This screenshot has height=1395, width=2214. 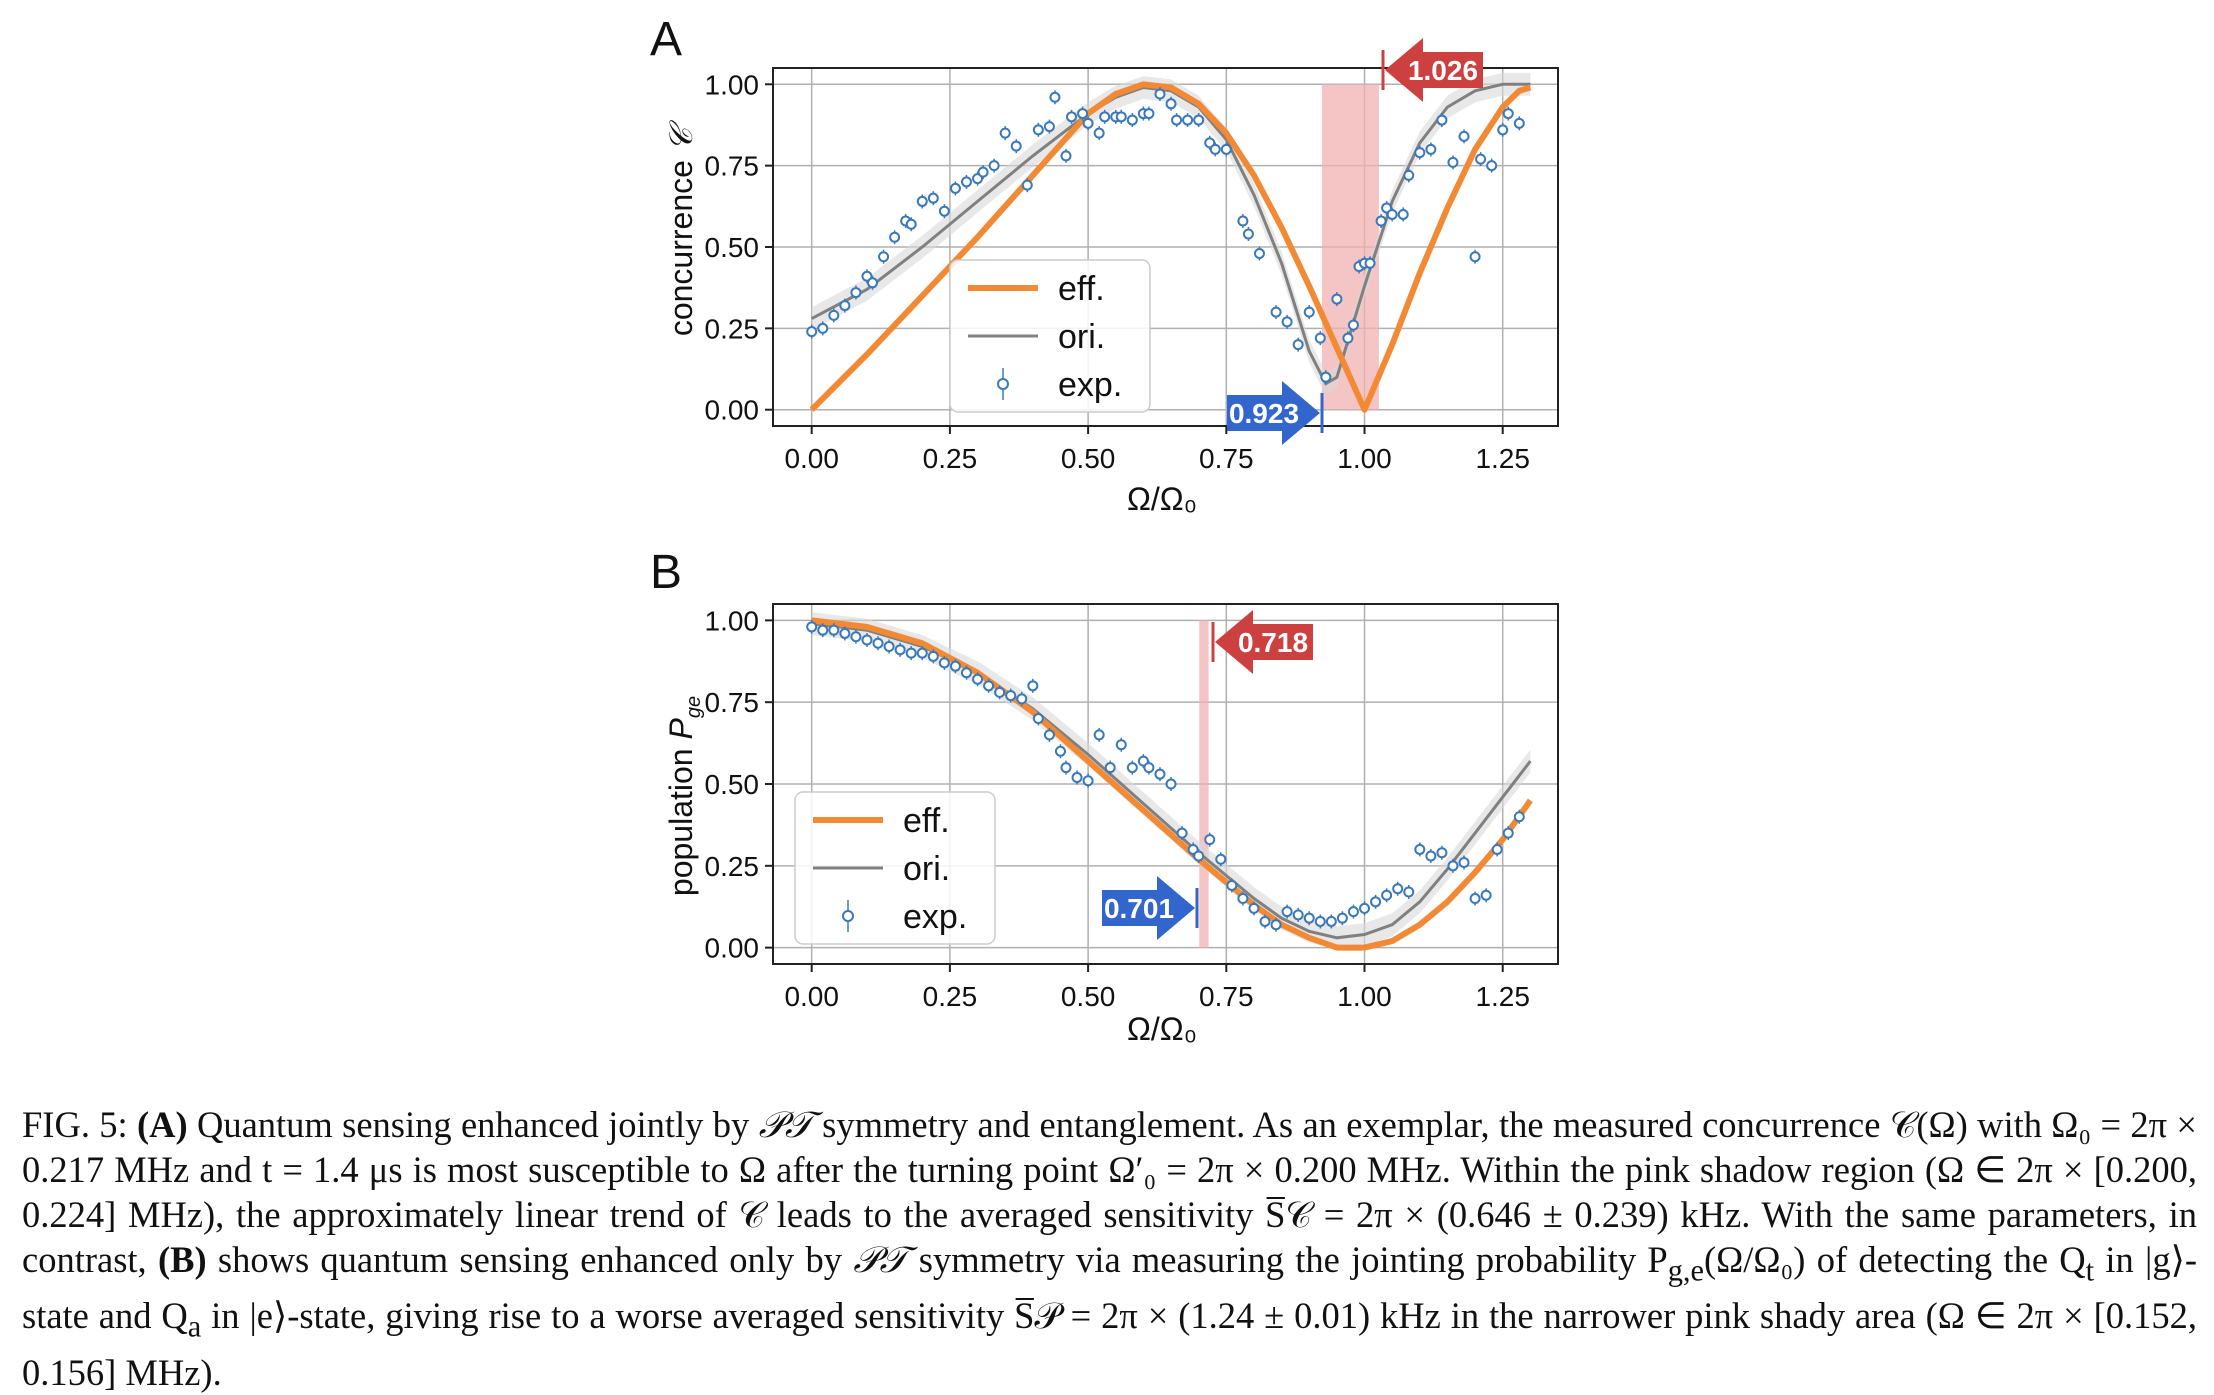 What do you see at coordinates (732, 410) in the screenshot?
I see `panel-a-ytick-label: 0.00` at bounding box center [732, 410].